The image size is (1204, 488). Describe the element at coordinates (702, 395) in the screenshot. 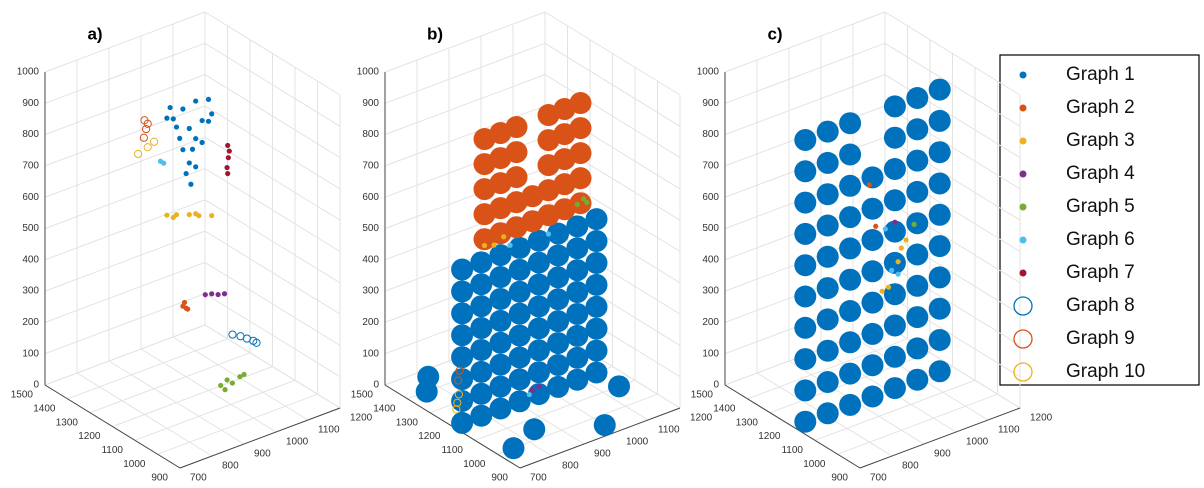

I see `x-tick-label: 1500` at that location.